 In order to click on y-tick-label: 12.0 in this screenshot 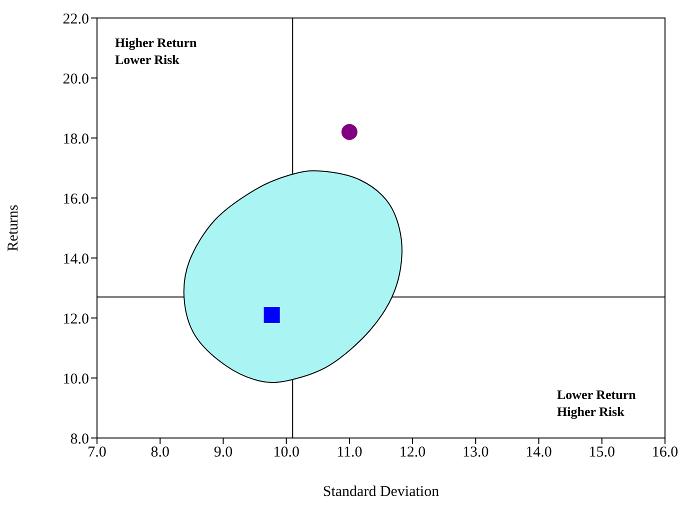, I will do `click(75, 319)`.